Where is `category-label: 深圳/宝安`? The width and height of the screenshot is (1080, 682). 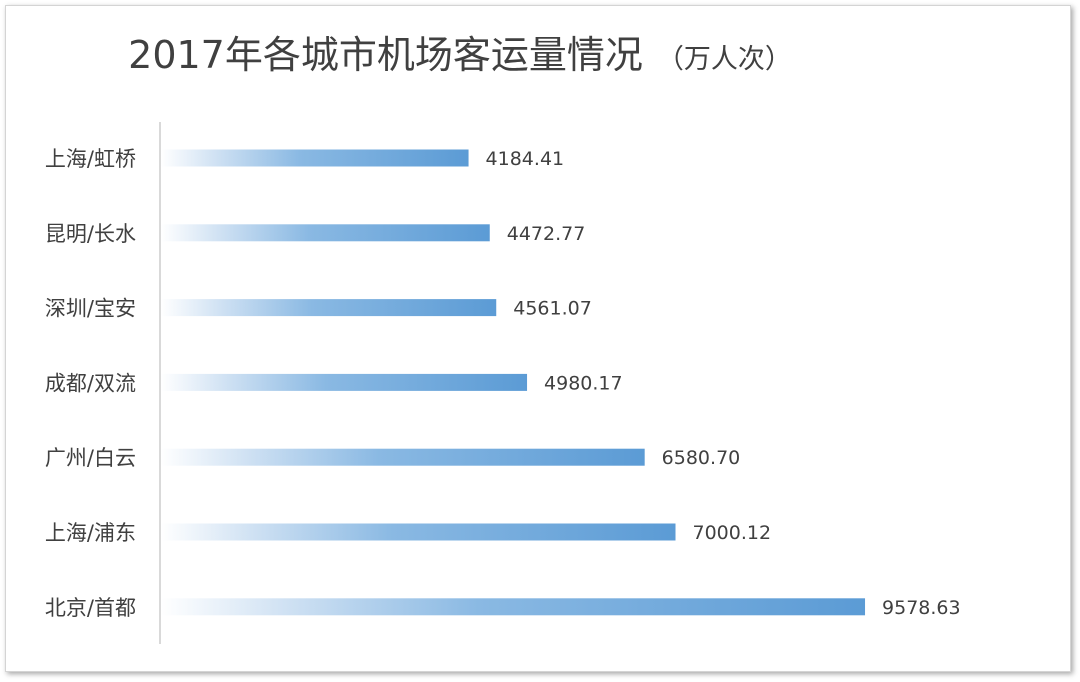 category-label: 深圳/宝安 is located at coordinates (90, 309).